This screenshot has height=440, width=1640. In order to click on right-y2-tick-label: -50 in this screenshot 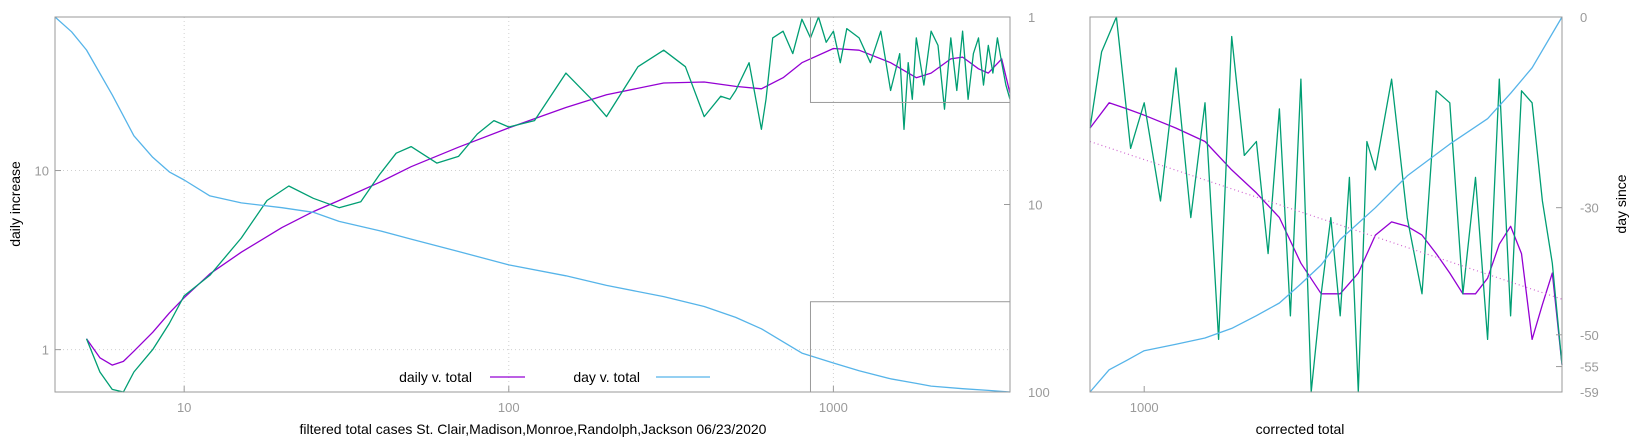, I will do `click(1589, 335)`.